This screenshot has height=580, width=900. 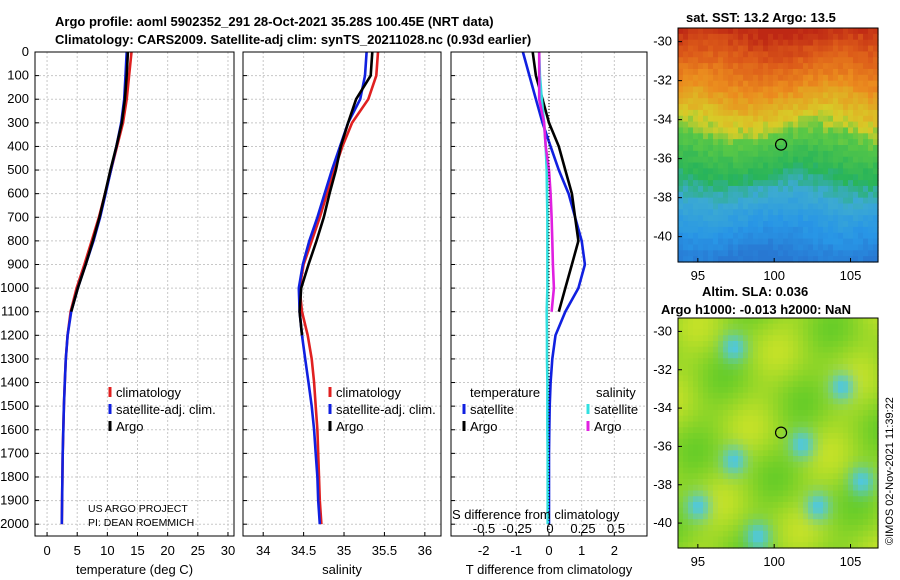 I want to click on depth-tick-label: 300, so click(x=18, y=122).